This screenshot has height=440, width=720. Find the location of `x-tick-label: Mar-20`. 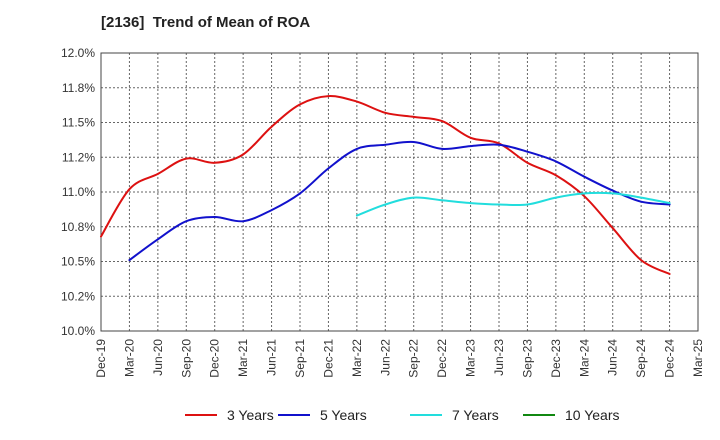

x-tick-label: Mar-20 is located at coordinates (129, 358).